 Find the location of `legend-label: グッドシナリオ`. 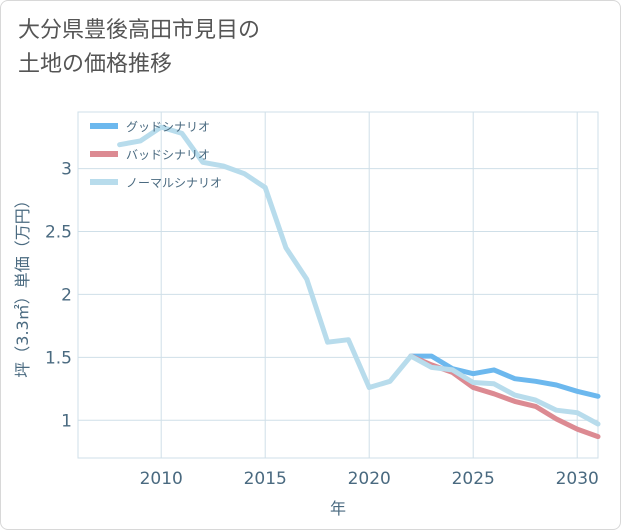

legend-label: グッドシナリオ is located at coordinates (168, 127).